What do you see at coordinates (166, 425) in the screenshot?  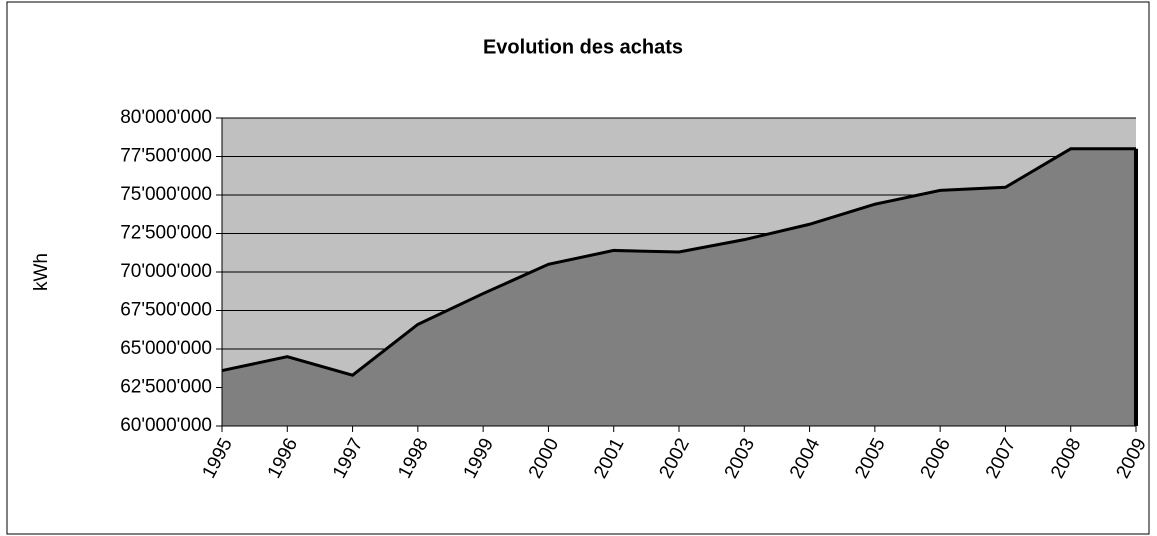 I see `y-tick-label: 60'000'000` at bounding box center [166, 425].